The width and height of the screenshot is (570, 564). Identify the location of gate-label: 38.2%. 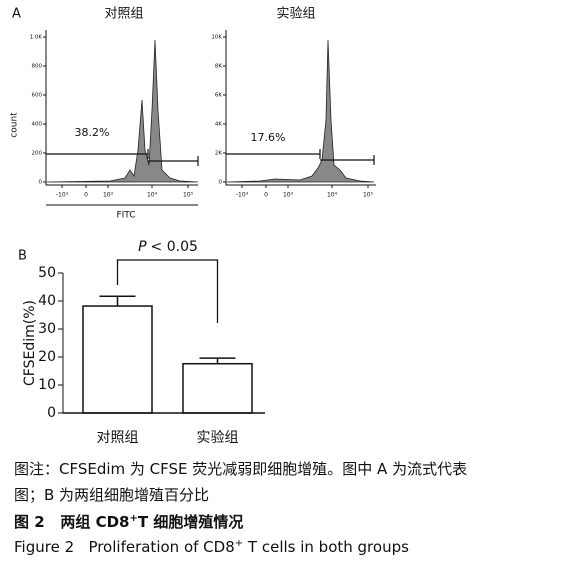
(92, 132).